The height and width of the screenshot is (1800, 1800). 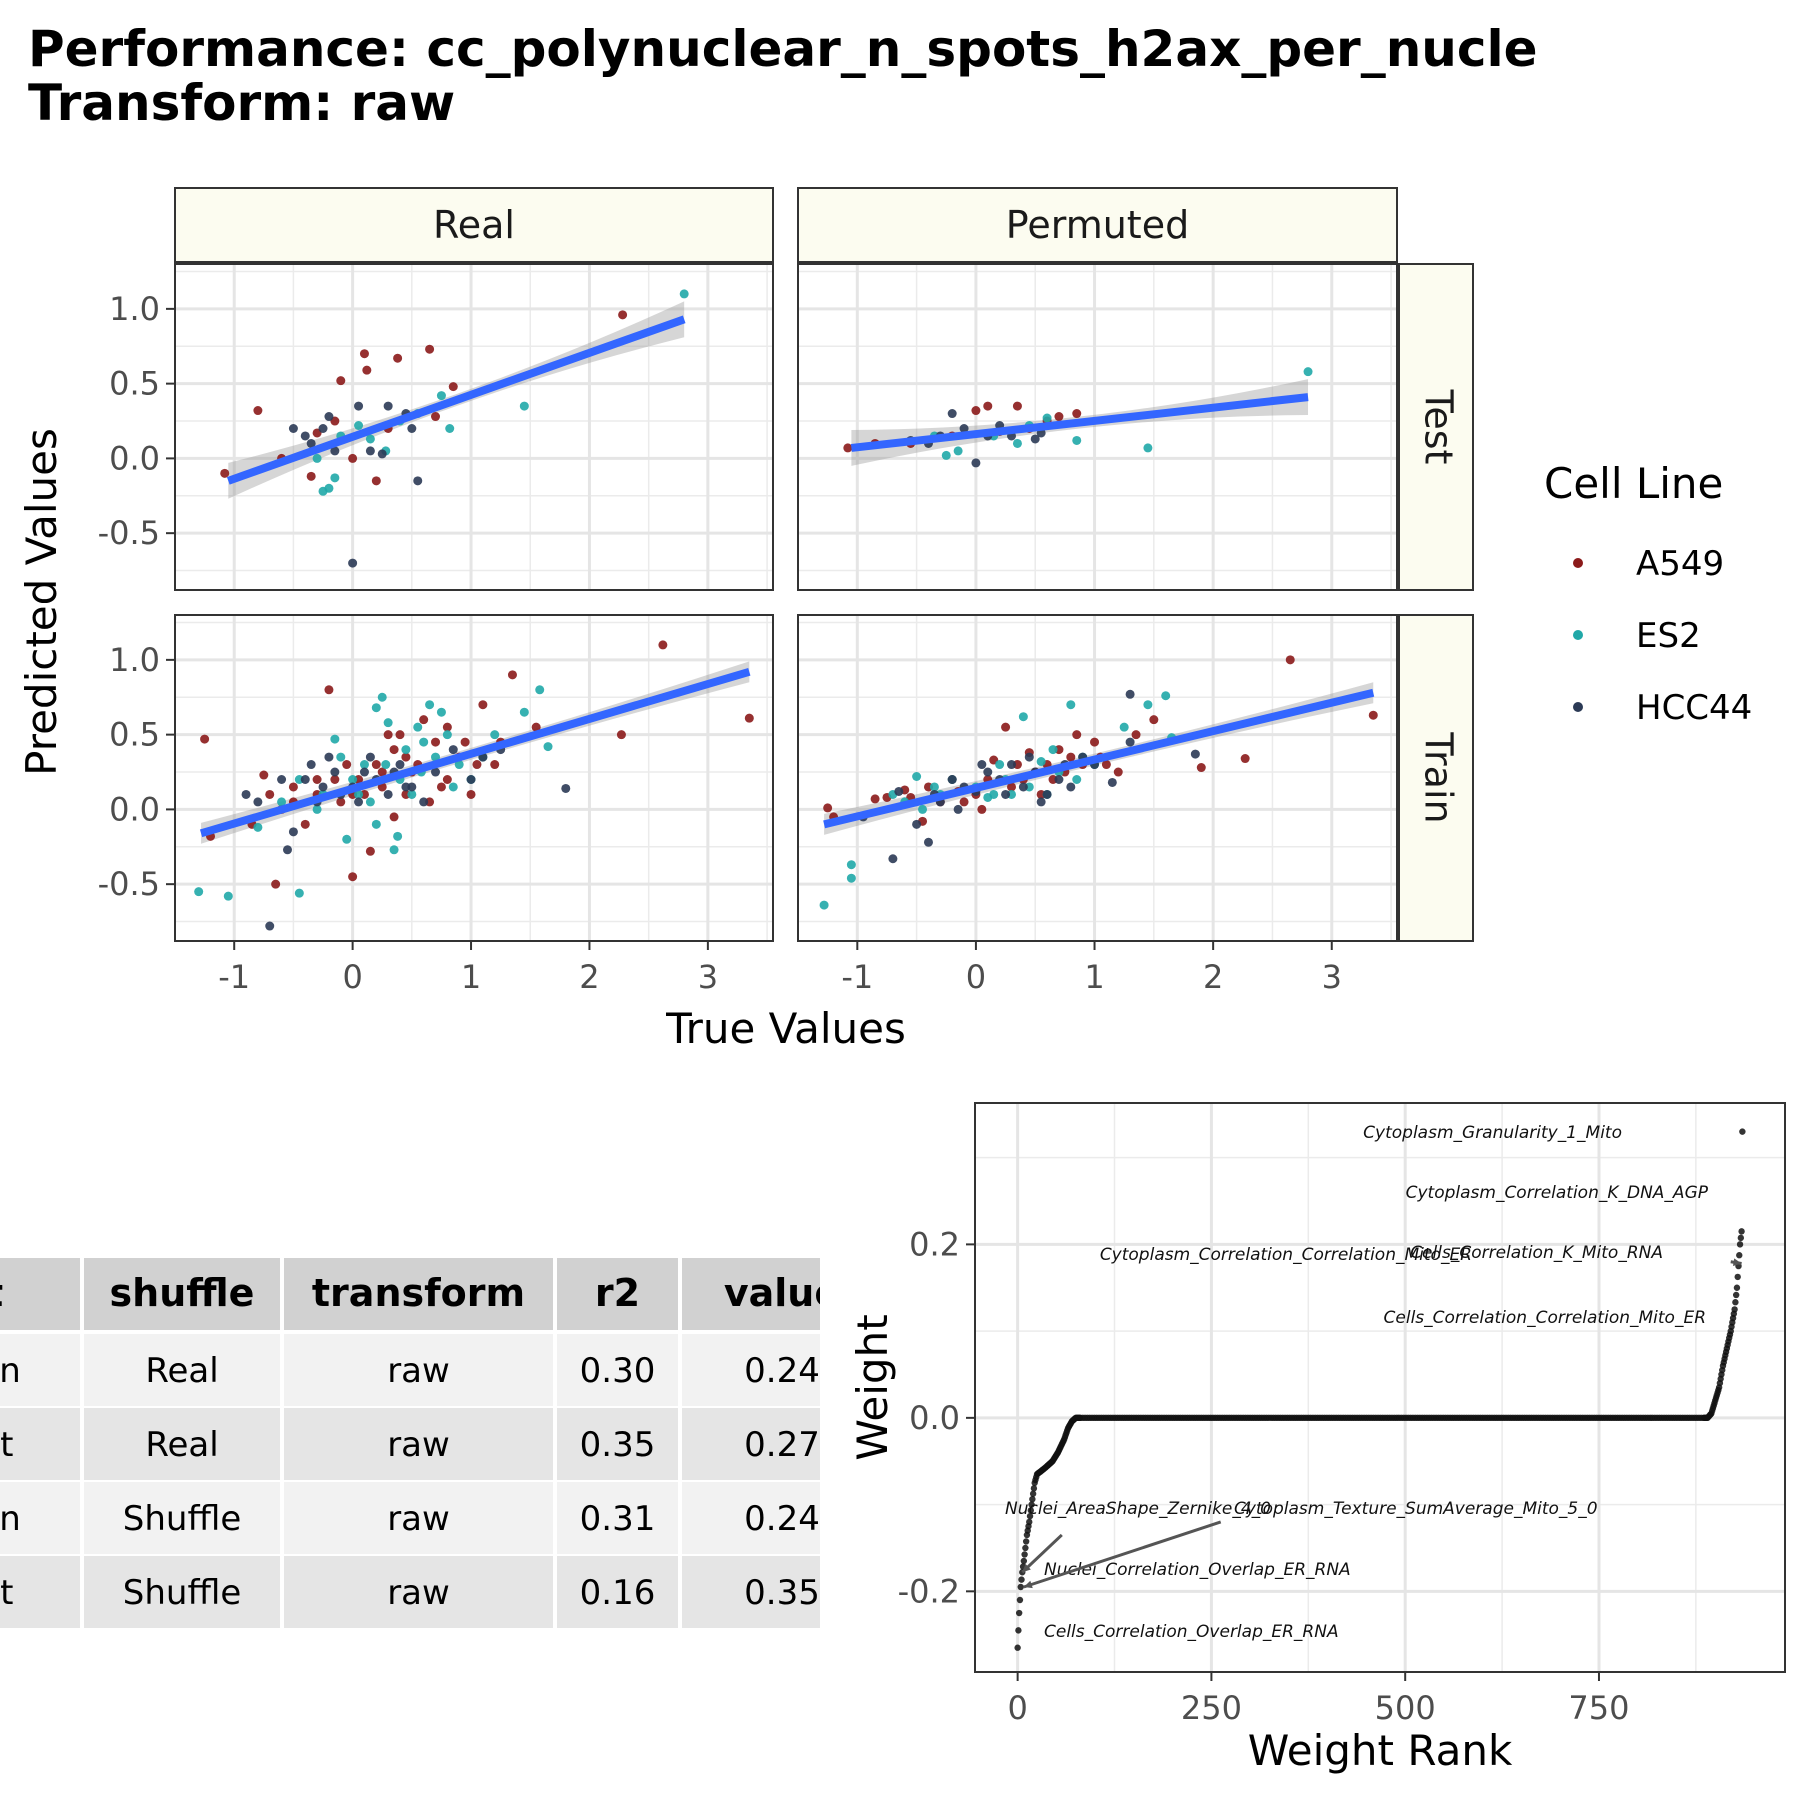 What do you see at coordinates (1633, 483) in the screenshot?
I see `legend-title: Cell Line` at bounding box center [1633, 483].